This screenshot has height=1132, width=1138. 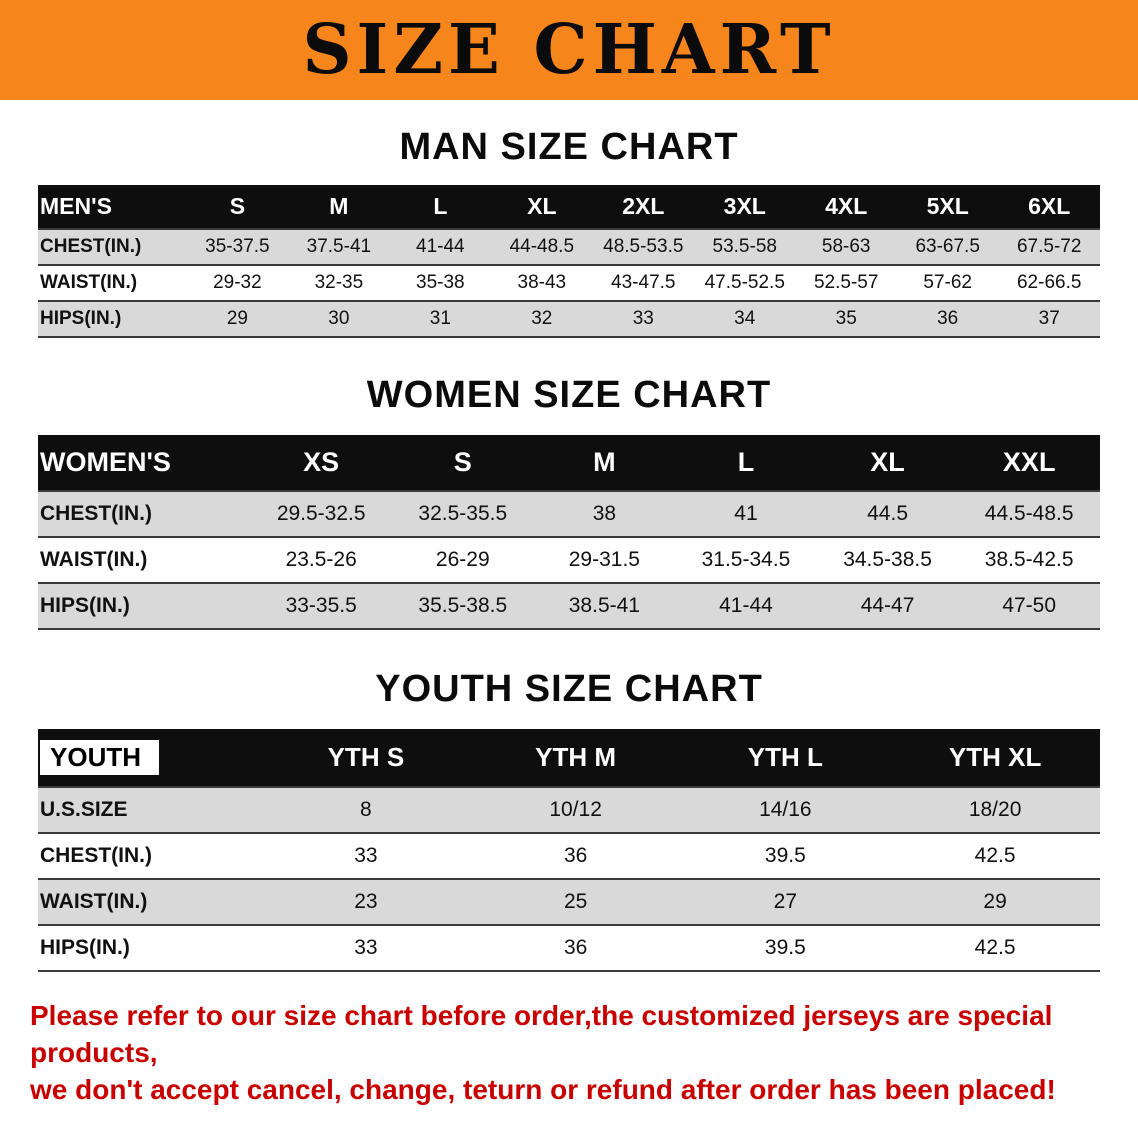 What do you see at coordinates (463, 605) in the screenshot?
I see `measure-cell: 35.5-38.5` at bounding box center [463, 605].